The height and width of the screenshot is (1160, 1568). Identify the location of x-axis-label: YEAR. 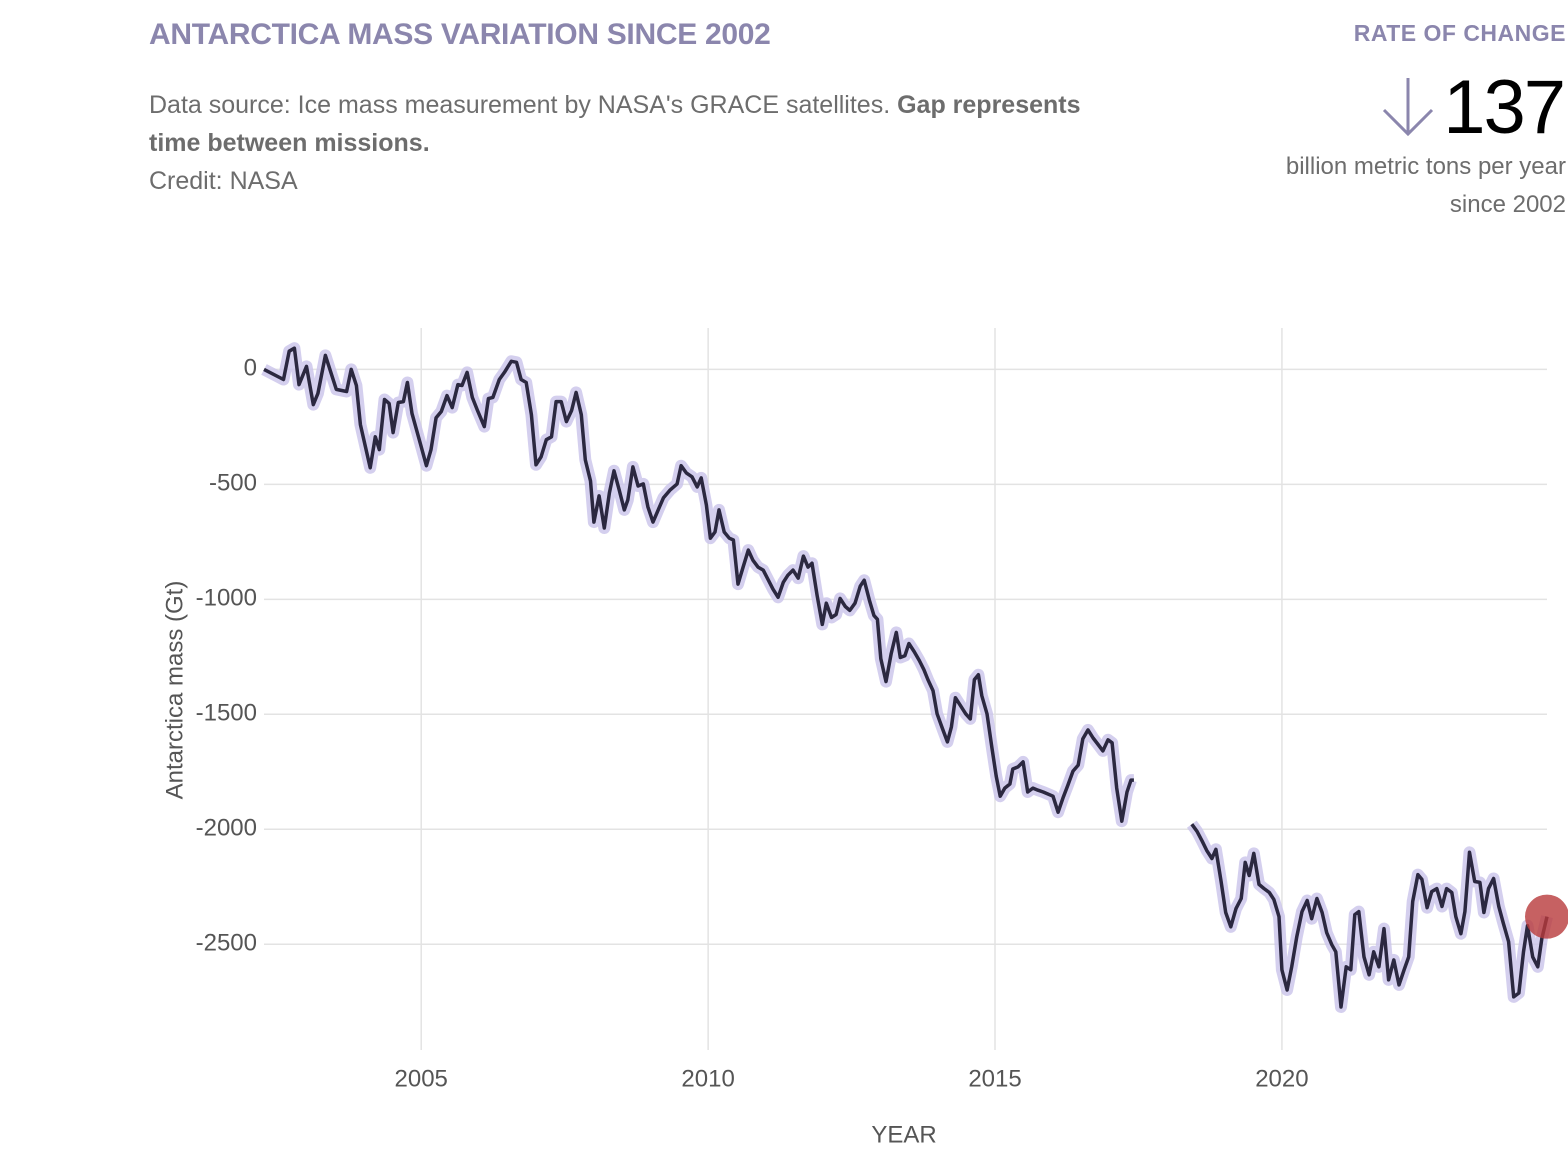
(903, 1134).